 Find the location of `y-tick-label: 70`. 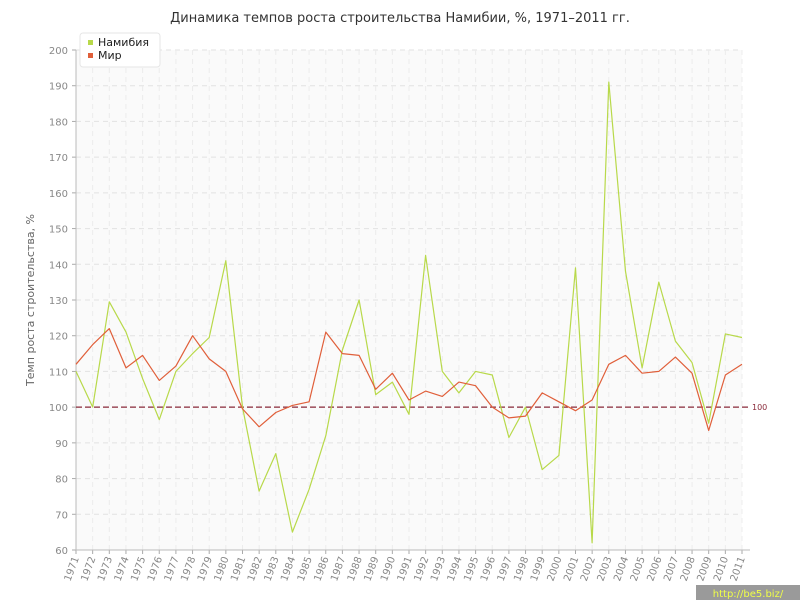

y-tick-label: 70 is located at coordinates (61, 515).